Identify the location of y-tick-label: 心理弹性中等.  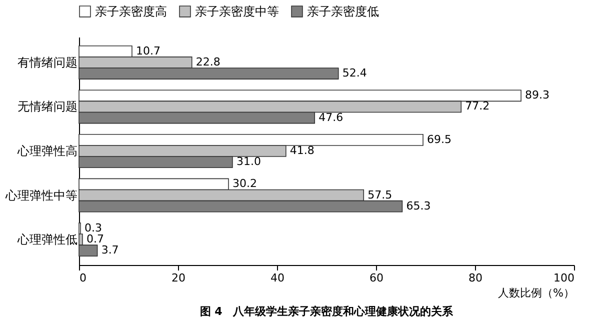
(41, 195).